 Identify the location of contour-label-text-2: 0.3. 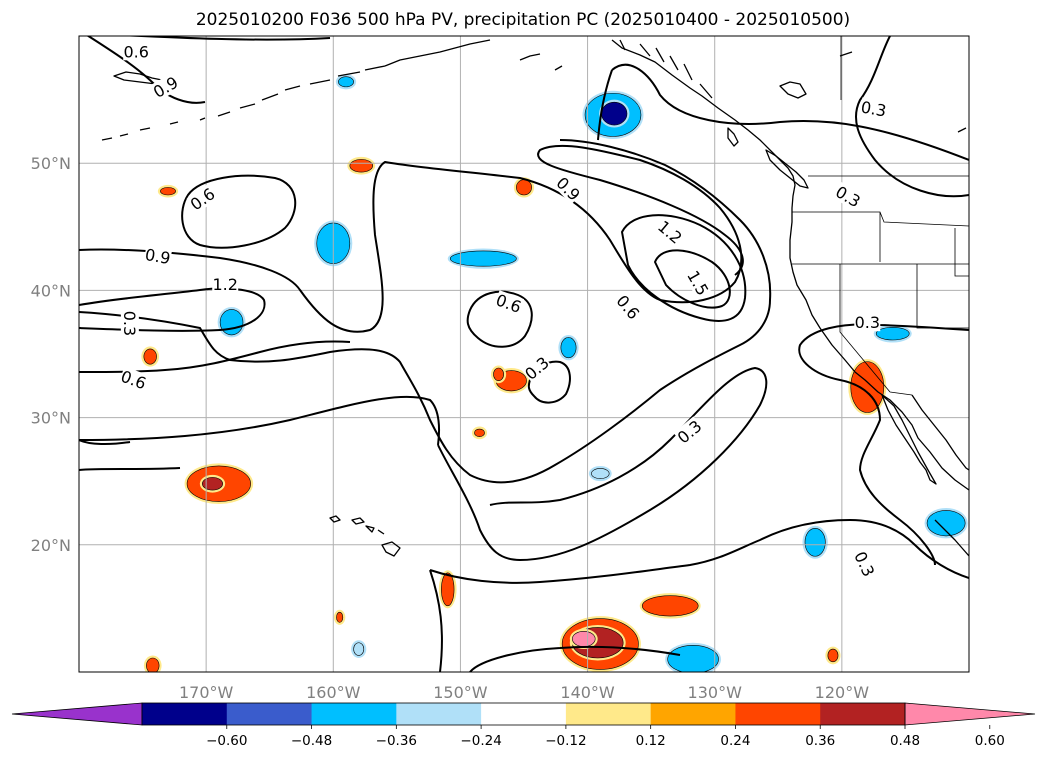
(873, 108).